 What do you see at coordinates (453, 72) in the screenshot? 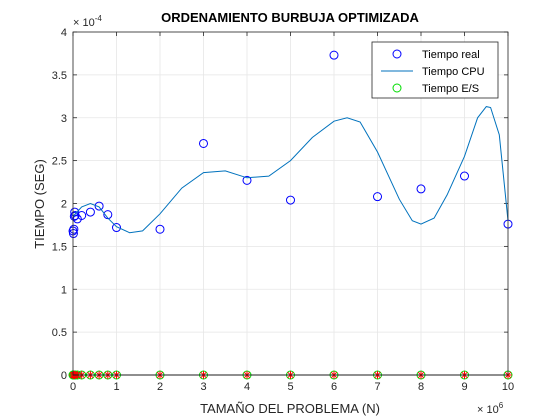
I see `legend-label: Tiempo CPU` at bounding box center [453, 72].